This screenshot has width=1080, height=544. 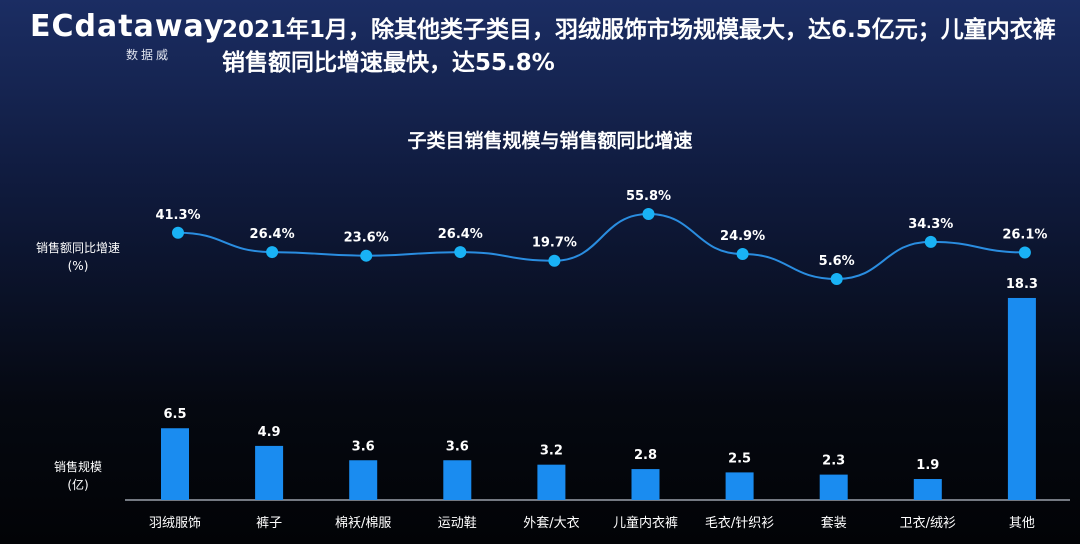 I want to click on growth-value-label: 19.7%, so click(x=554, y=243).